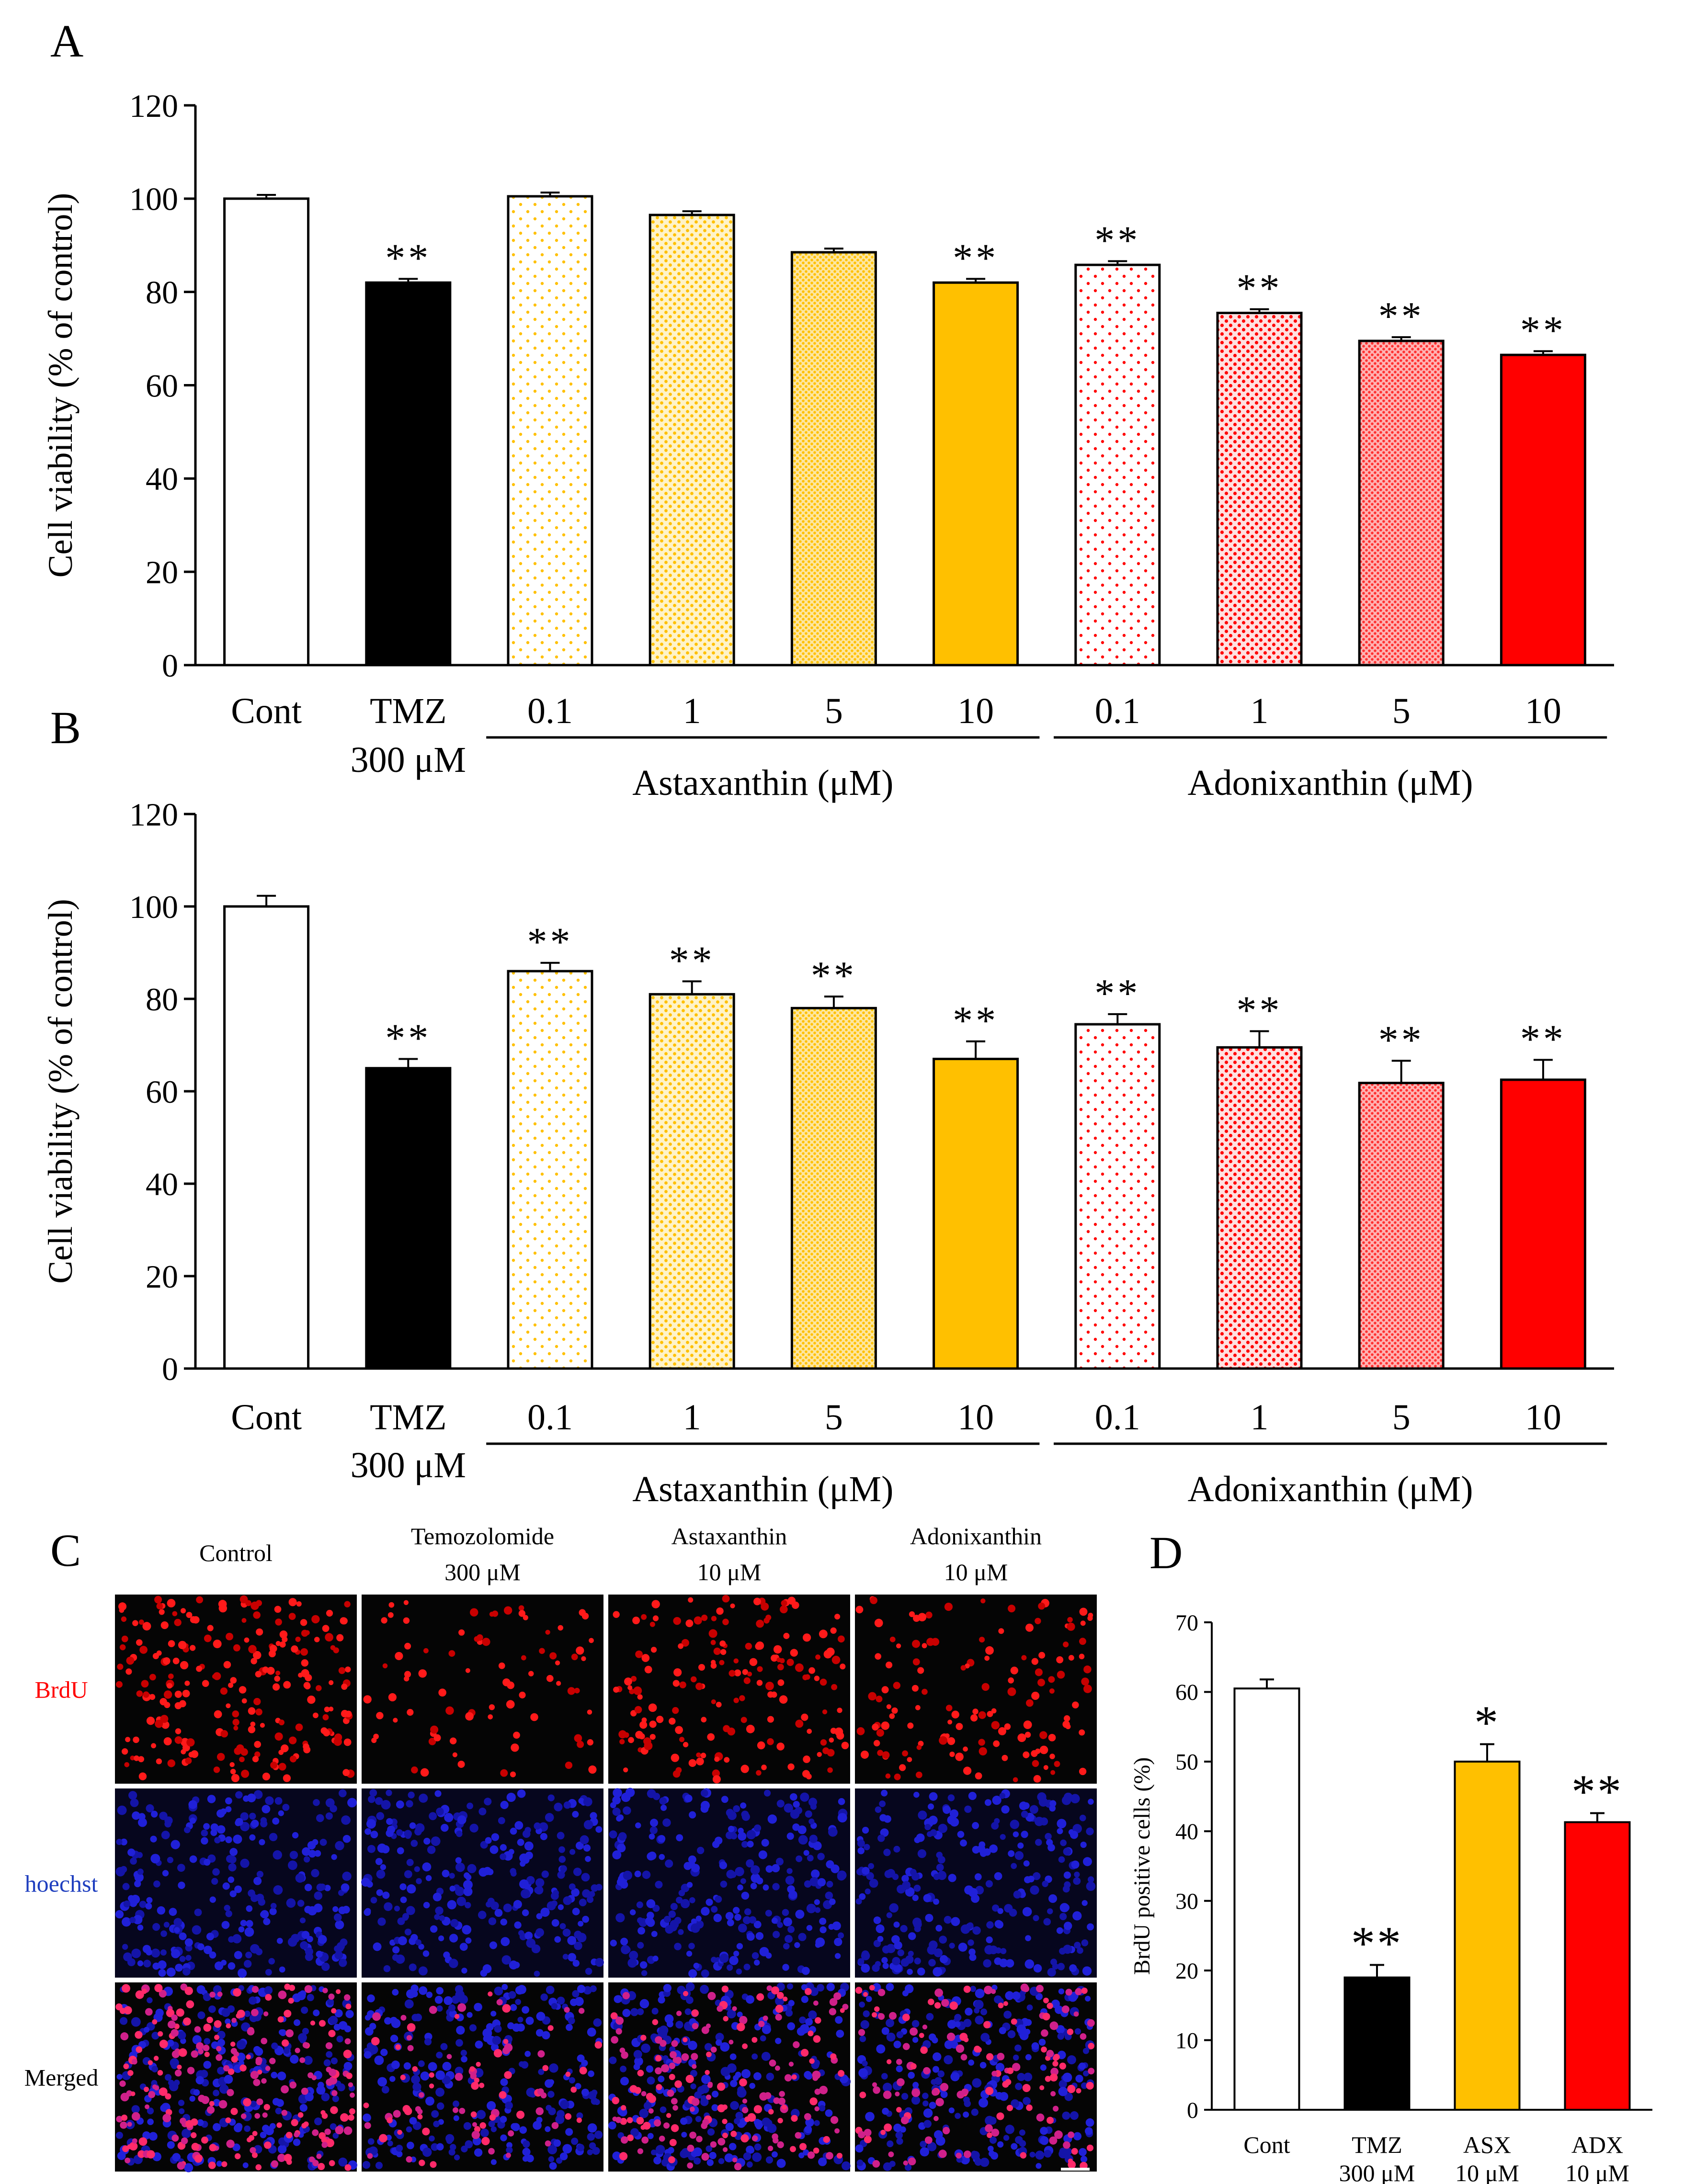  I want to click on row-label: hoechst, so click(61, 1884).